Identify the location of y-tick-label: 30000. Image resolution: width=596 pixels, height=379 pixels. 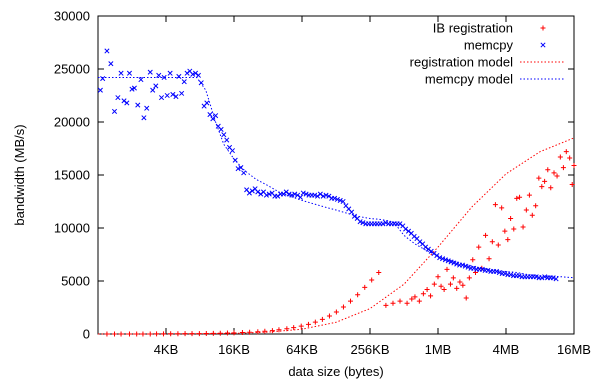
(72, 16).